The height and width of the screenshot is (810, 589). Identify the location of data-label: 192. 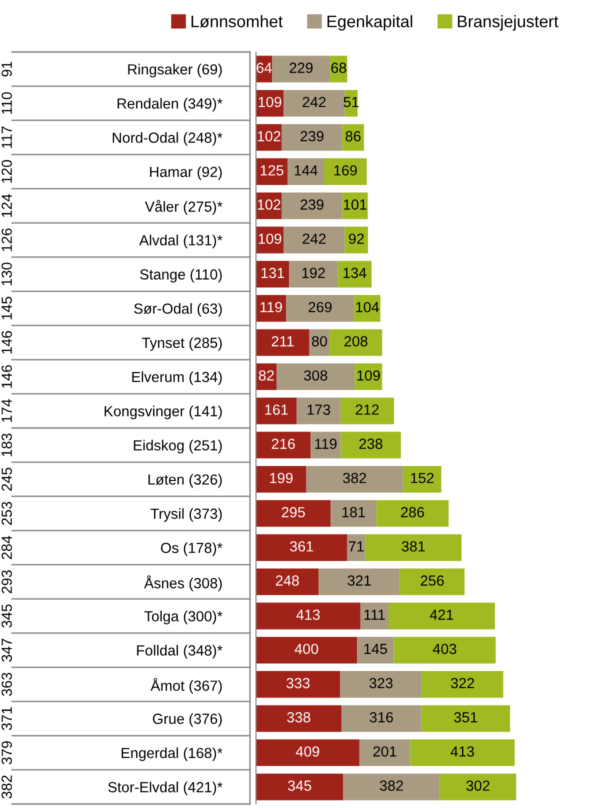
(313, 273).